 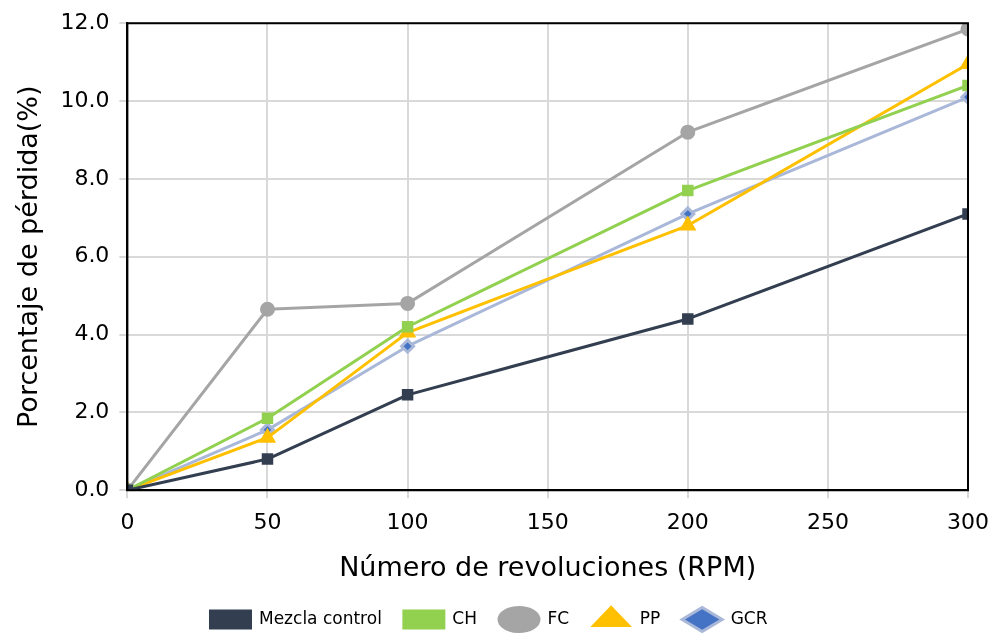 I want to click on legend-label: PP, so click(x=650, y=617).